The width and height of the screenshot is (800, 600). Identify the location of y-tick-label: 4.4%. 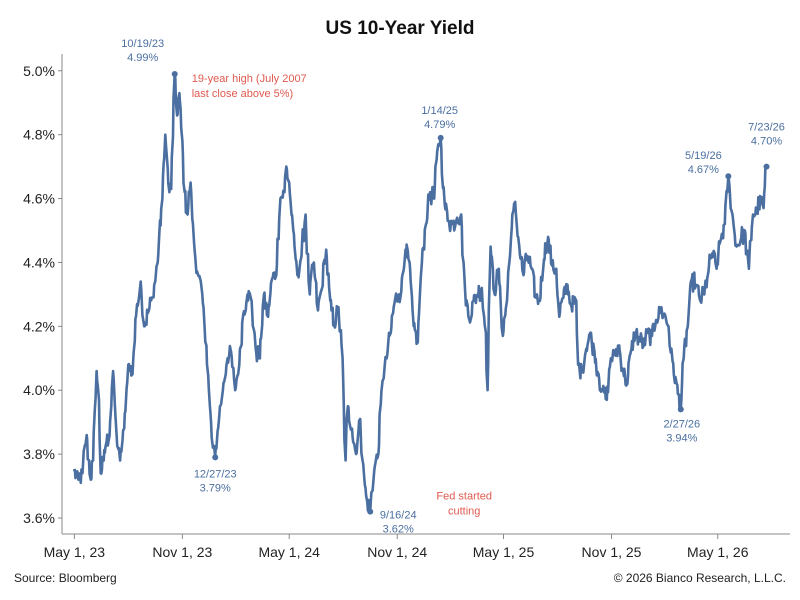
(39, 262).